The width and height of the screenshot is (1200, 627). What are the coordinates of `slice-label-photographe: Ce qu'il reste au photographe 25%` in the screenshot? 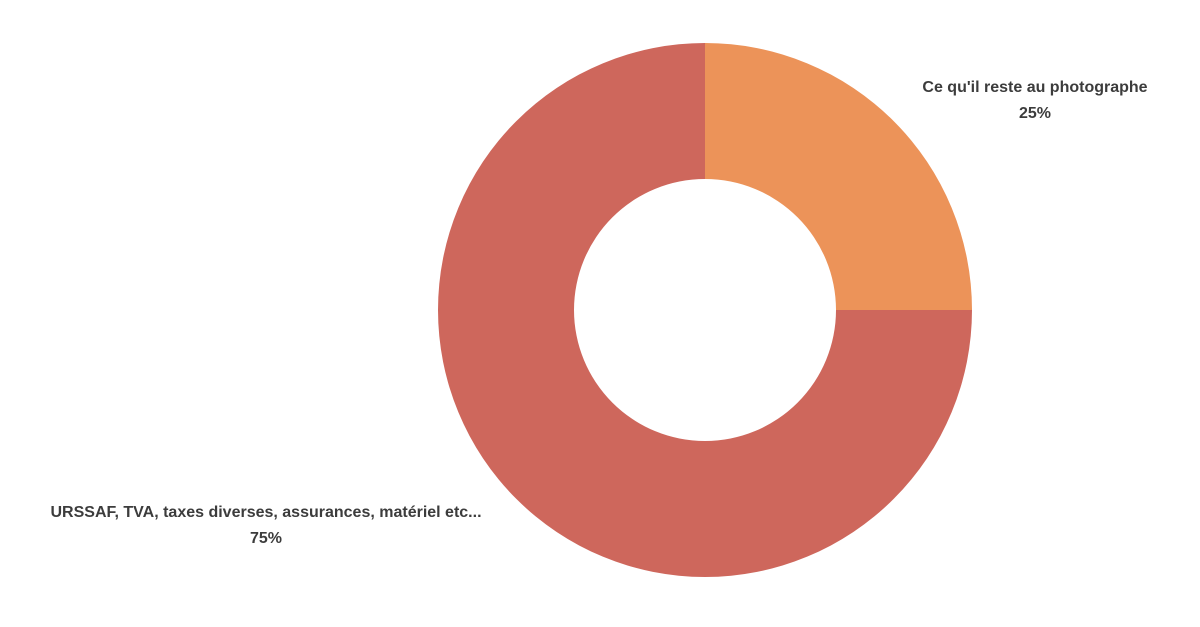 It's located at (1035, 101).